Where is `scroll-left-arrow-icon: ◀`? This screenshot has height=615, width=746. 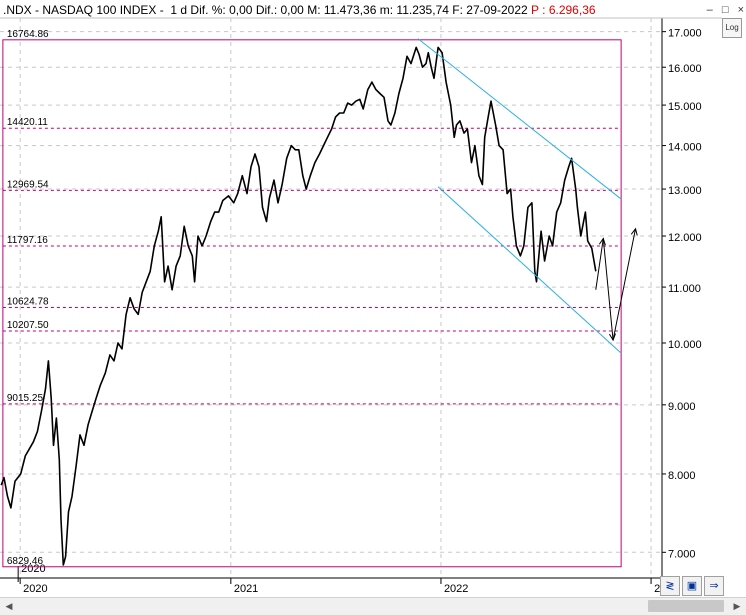
scroll-left-arrow-icon: ◀ is located at coordinates (9, 606).